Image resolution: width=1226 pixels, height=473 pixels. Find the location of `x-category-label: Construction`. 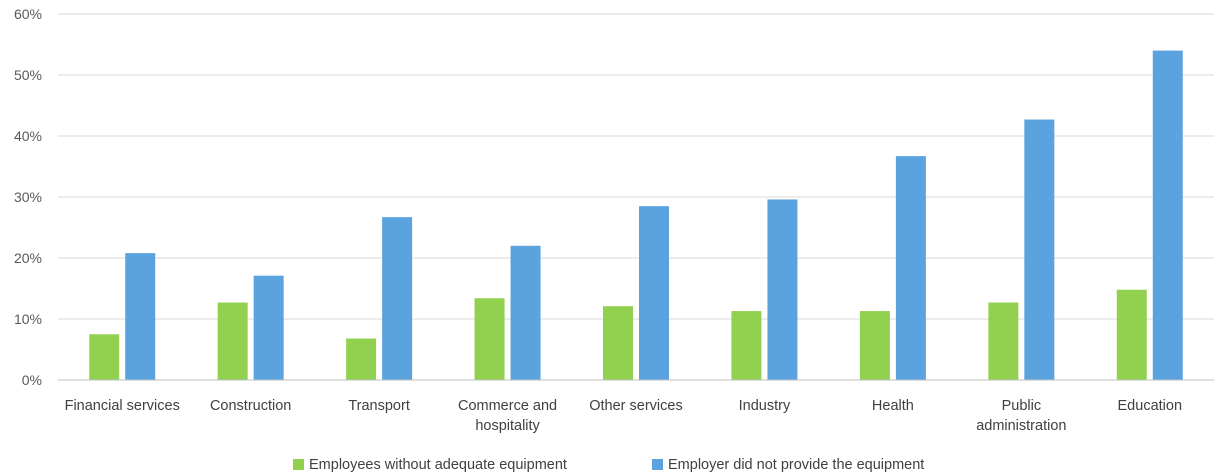

x-category-label: Construction is located at coordinates (250, 406).